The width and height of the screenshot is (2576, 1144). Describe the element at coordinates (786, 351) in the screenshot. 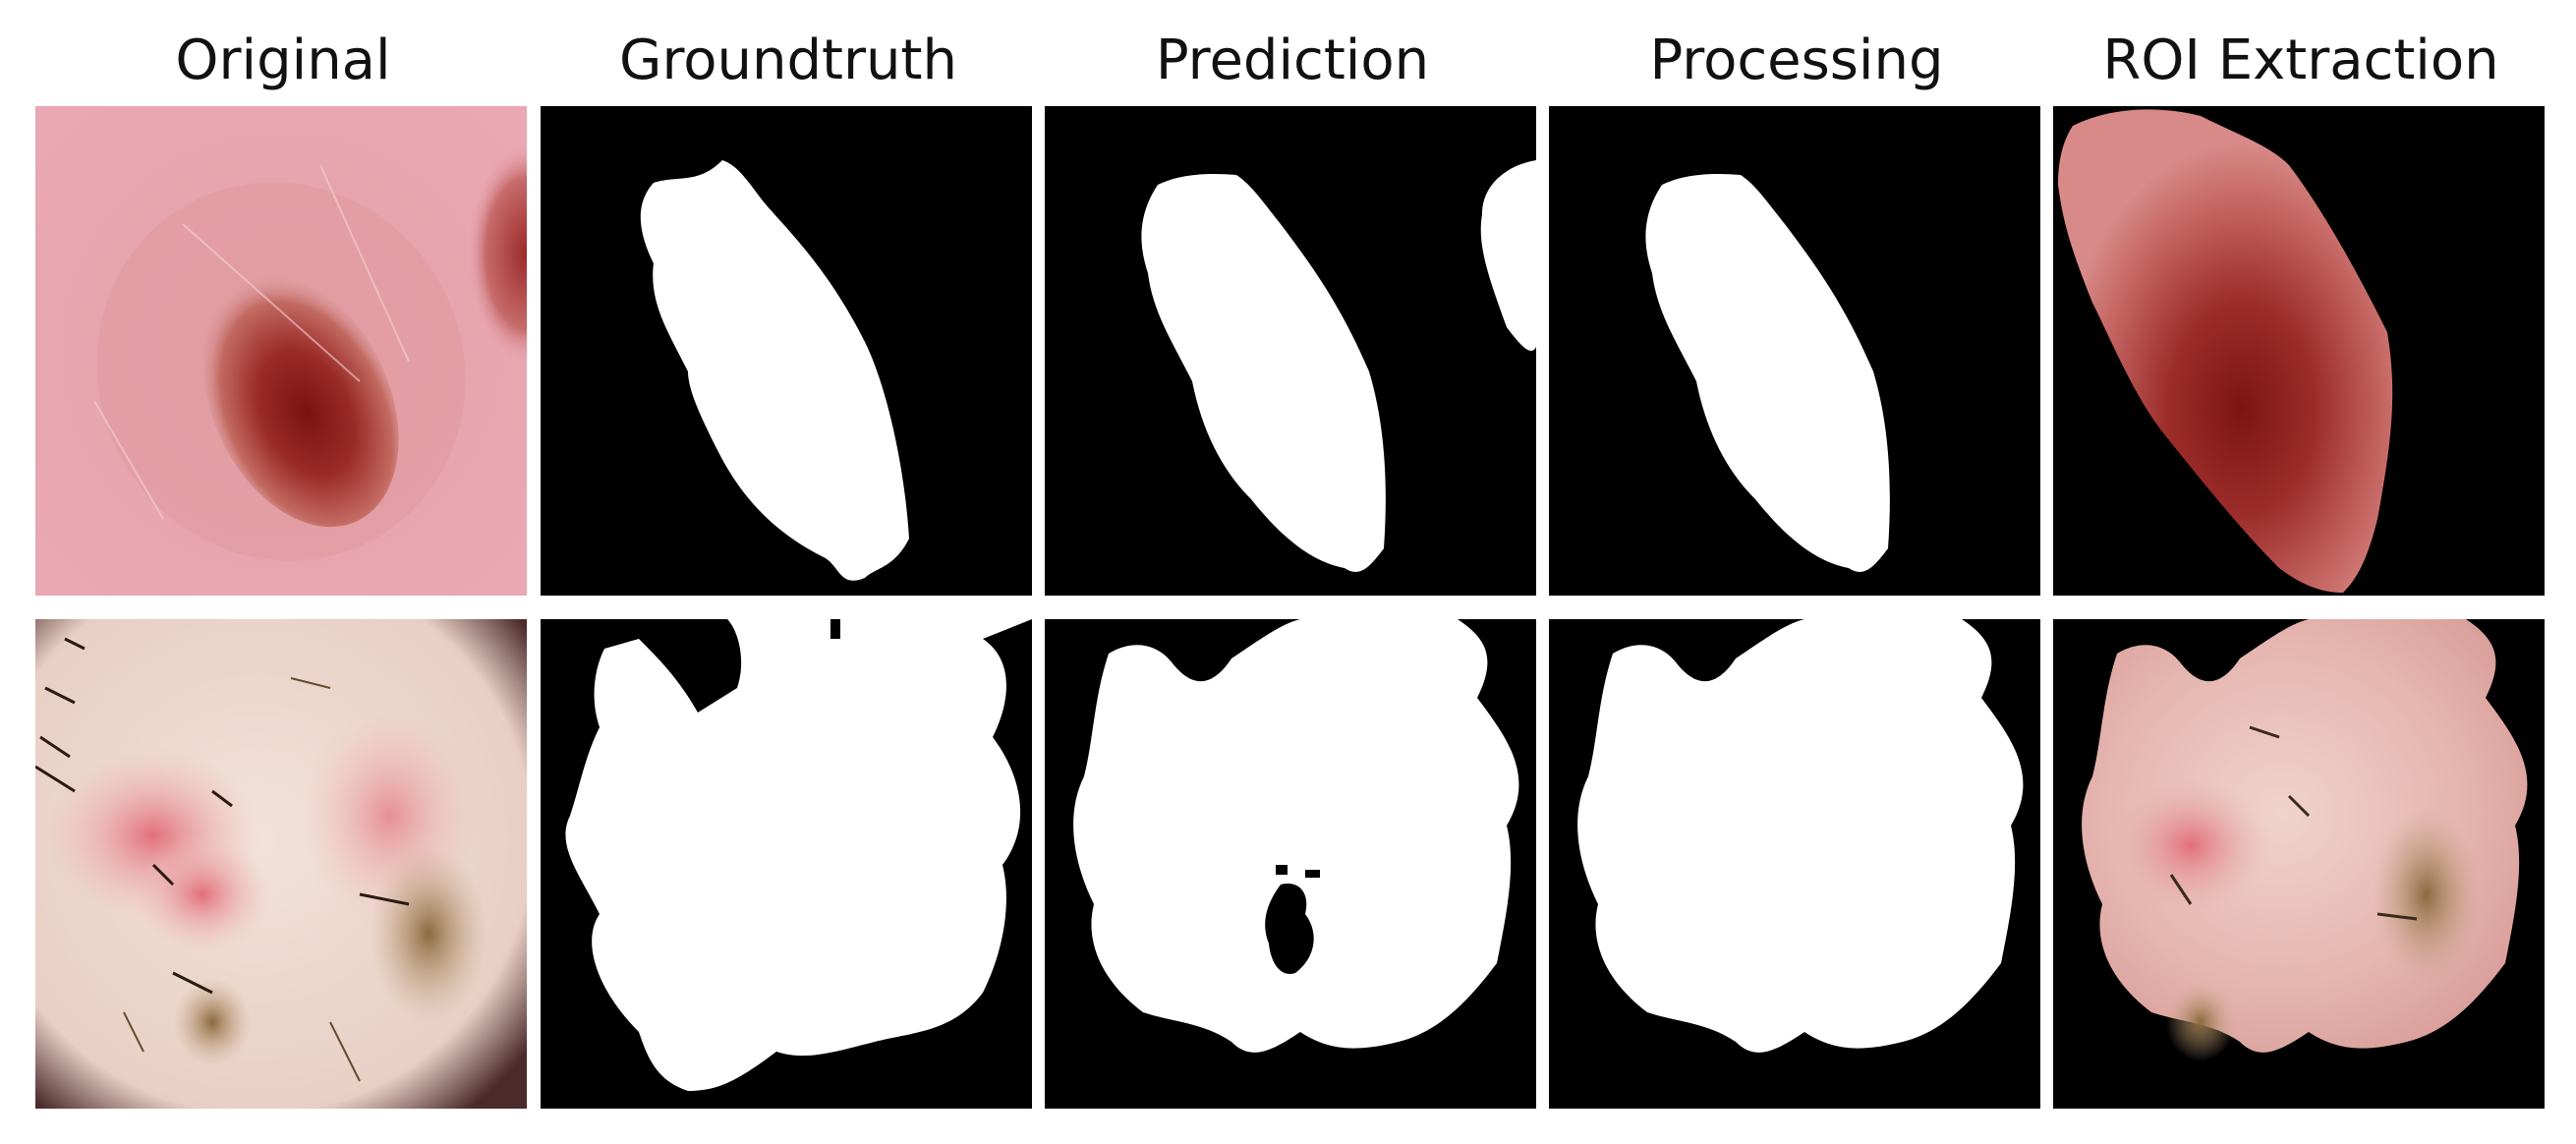

I see `row1-groundtruth-mask` at that location.